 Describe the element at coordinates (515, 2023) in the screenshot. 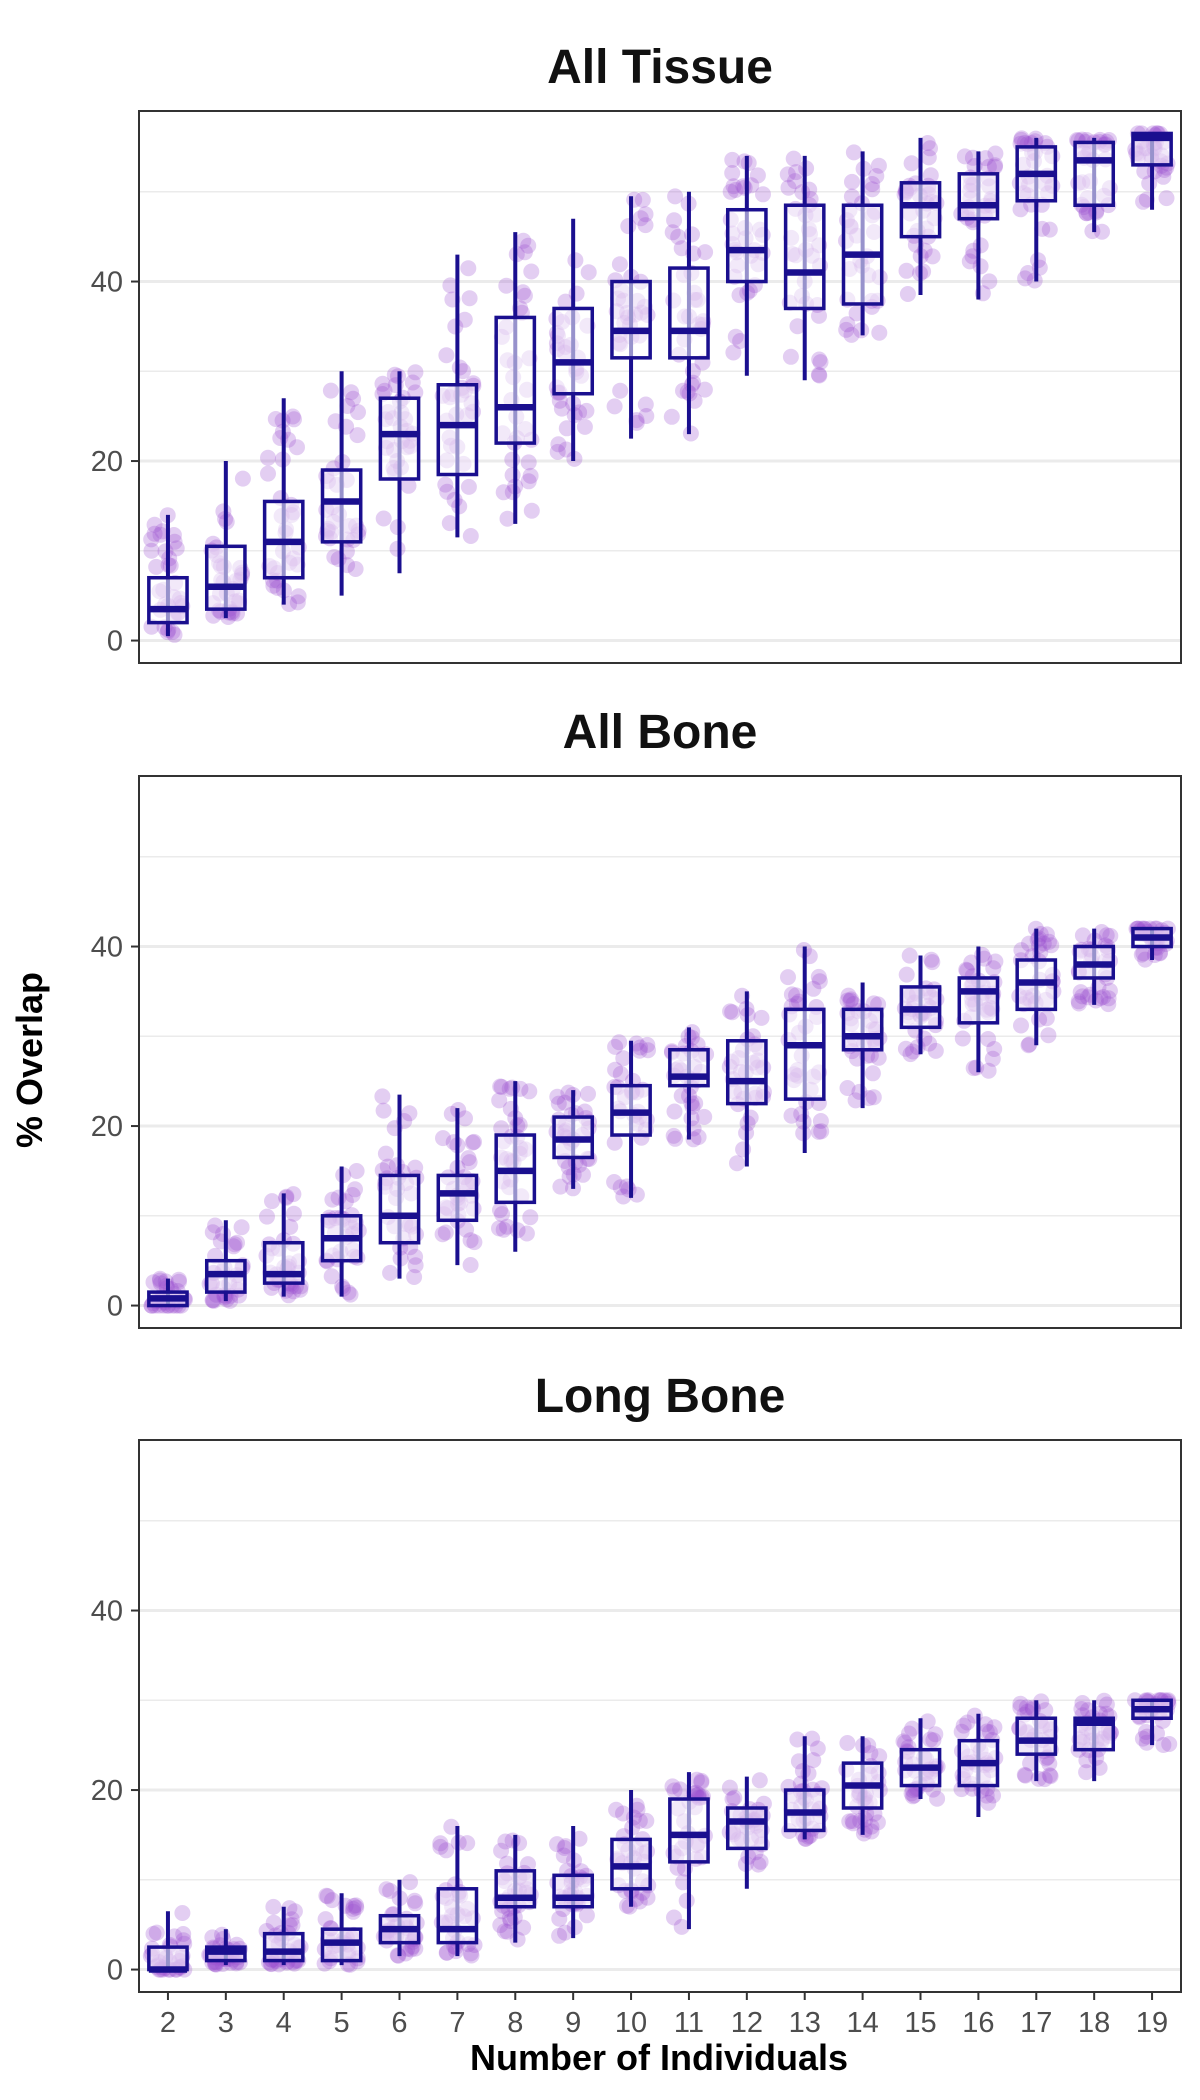

I see `x-tick-label: 8` at that location.